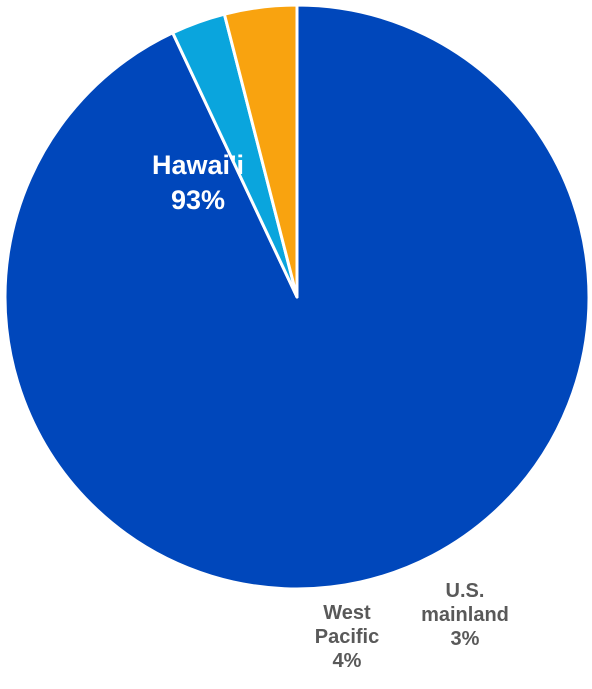 The height and width of the screenshot is (689, 592). Describe the element at coordinates (465, 639) in the screenshot. I see `slice-label-us-mainland-percent: 3%` at that location.